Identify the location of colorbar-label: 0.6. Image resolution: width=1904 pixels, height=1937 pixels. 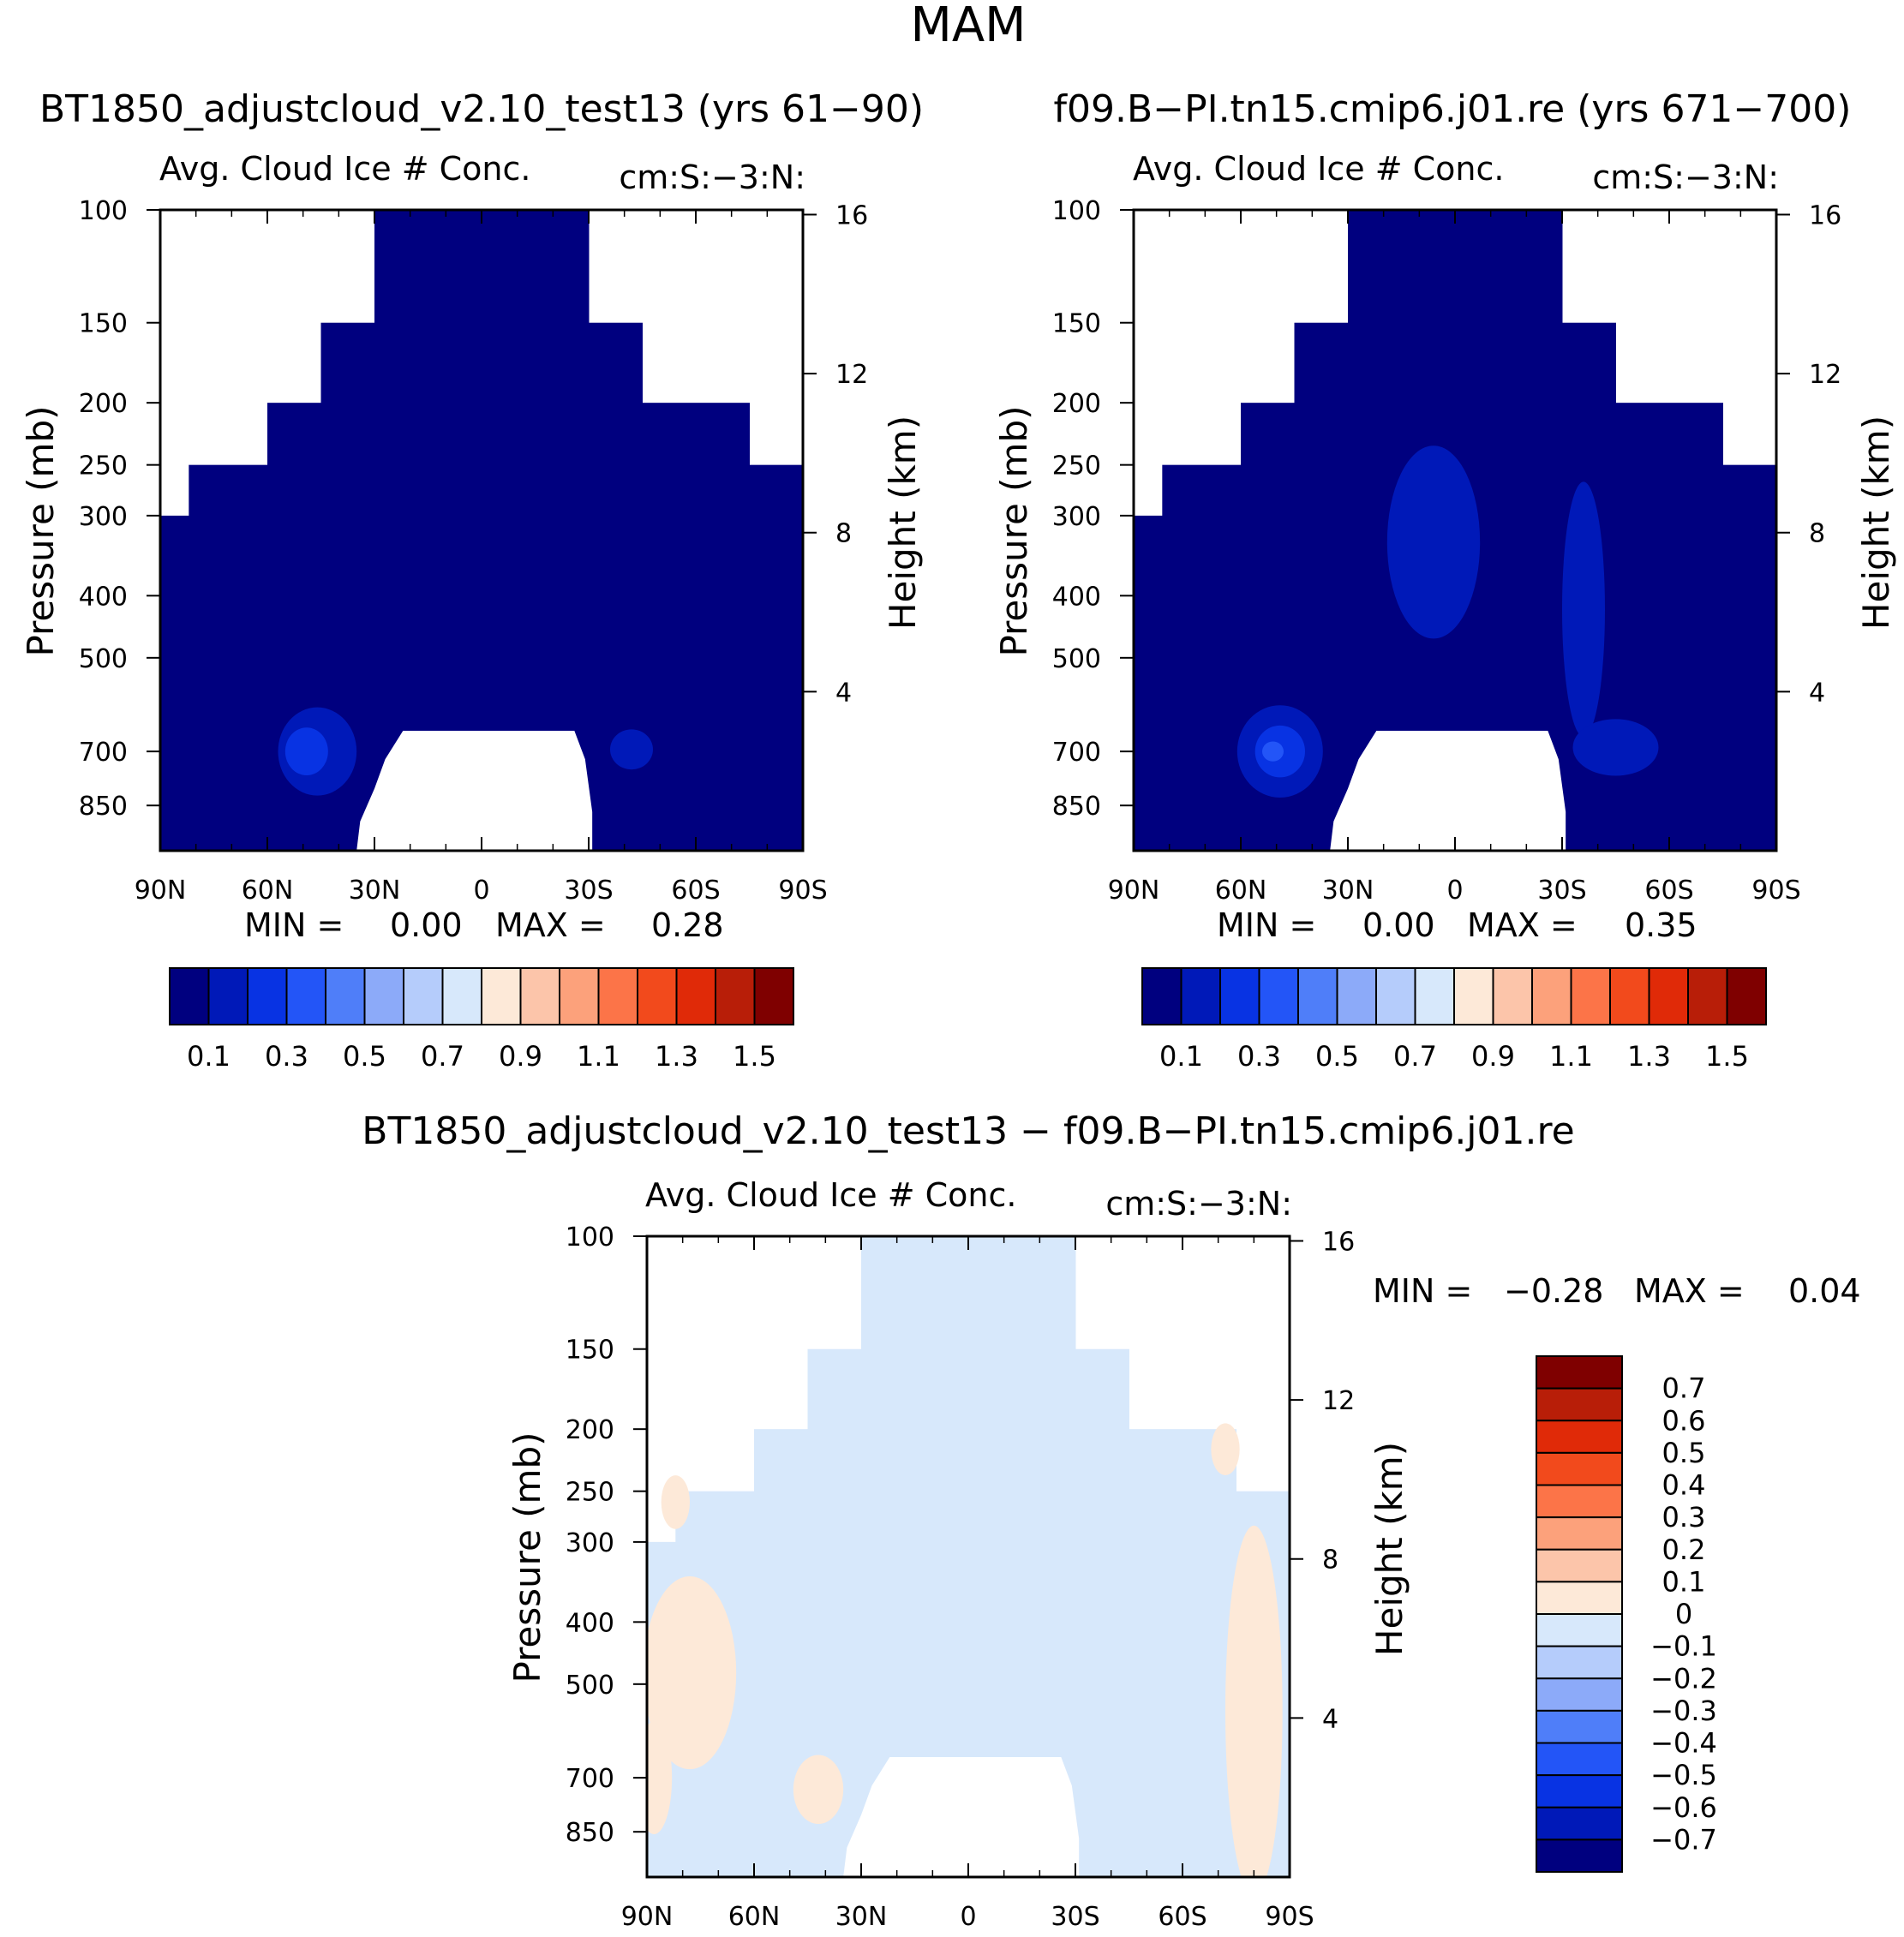
(1684, 1421).